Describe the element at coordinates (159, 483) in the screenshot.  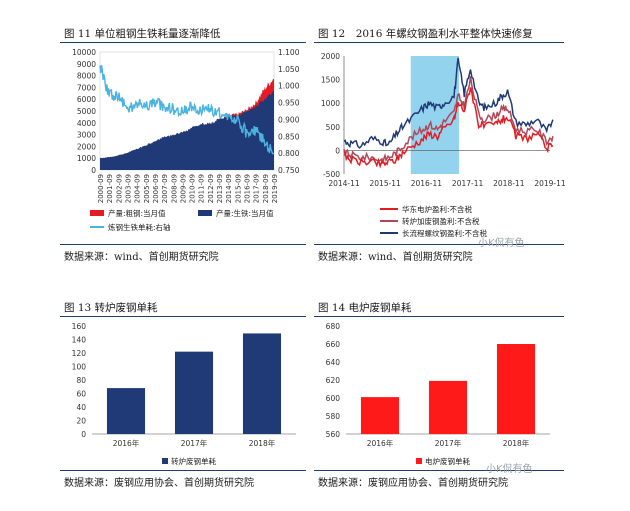
I see `fig13-source: 数据来源：废钢应用协会、首创期货研究院` at that location.